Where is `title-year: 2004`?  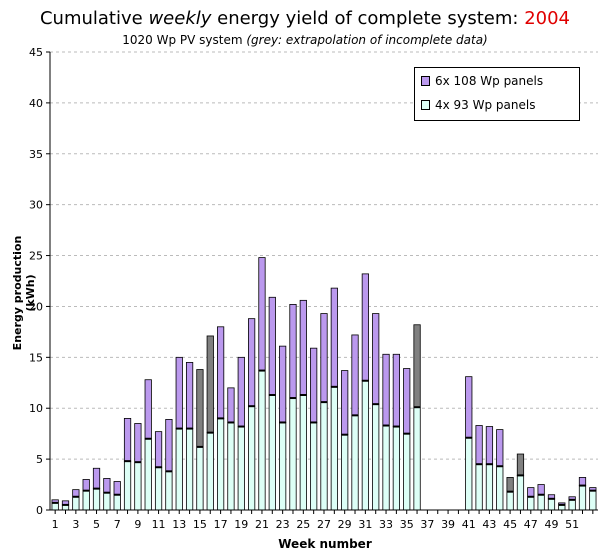
title-year: 2004 is located at coordinates (547, 18).